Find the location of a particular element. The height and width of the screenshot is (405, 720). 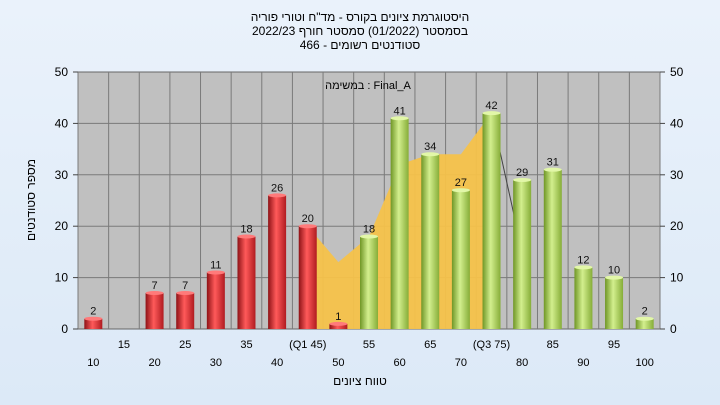

x-tick-label: (Q3 75) is located at coordinates (491, 345).